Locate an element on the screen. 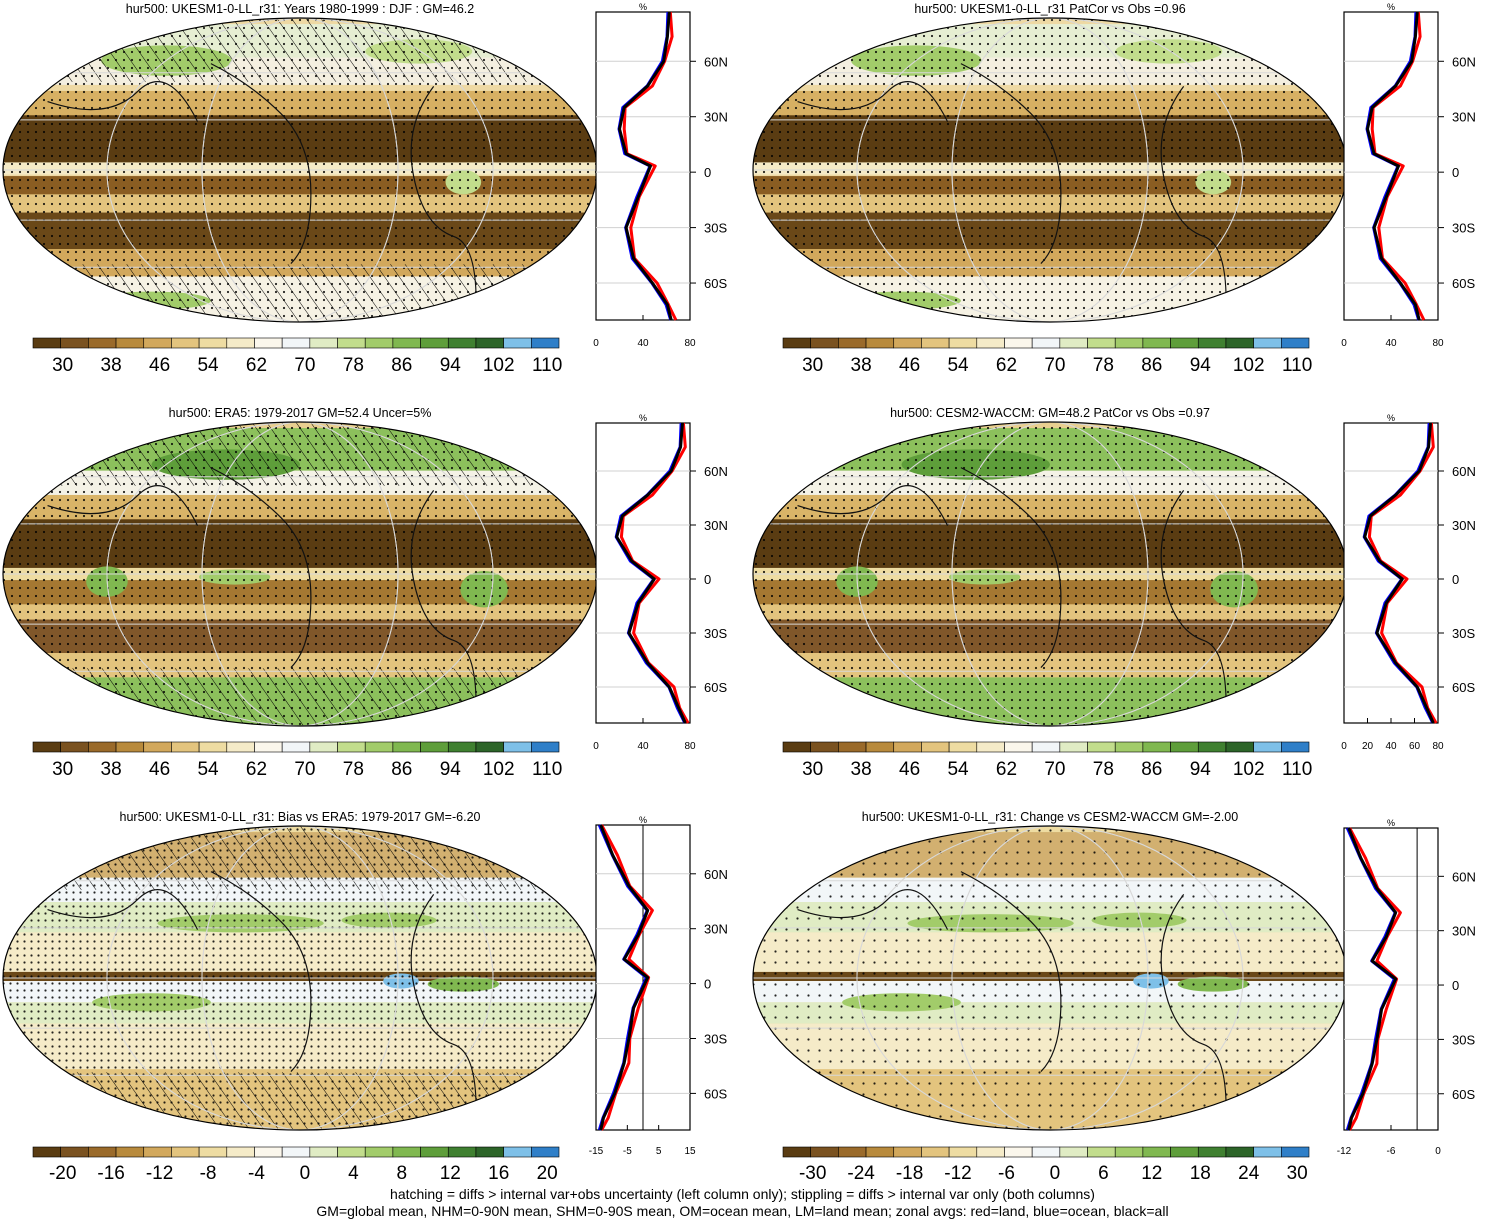 This screenshot has width=1485, height=1219. profile-x-tick-label: -15 is located at coordinates (596, 1151).